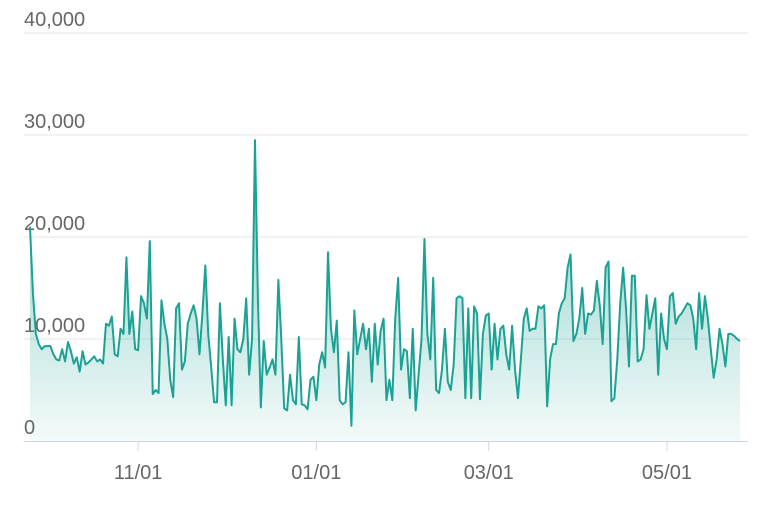 Image resolution: width=770 pixels, height=506 pixels. What do you see at coordinates (489, 473) in the screenshot?
I see `x-tick-label: 03/01` at bounding box center [489, 473].